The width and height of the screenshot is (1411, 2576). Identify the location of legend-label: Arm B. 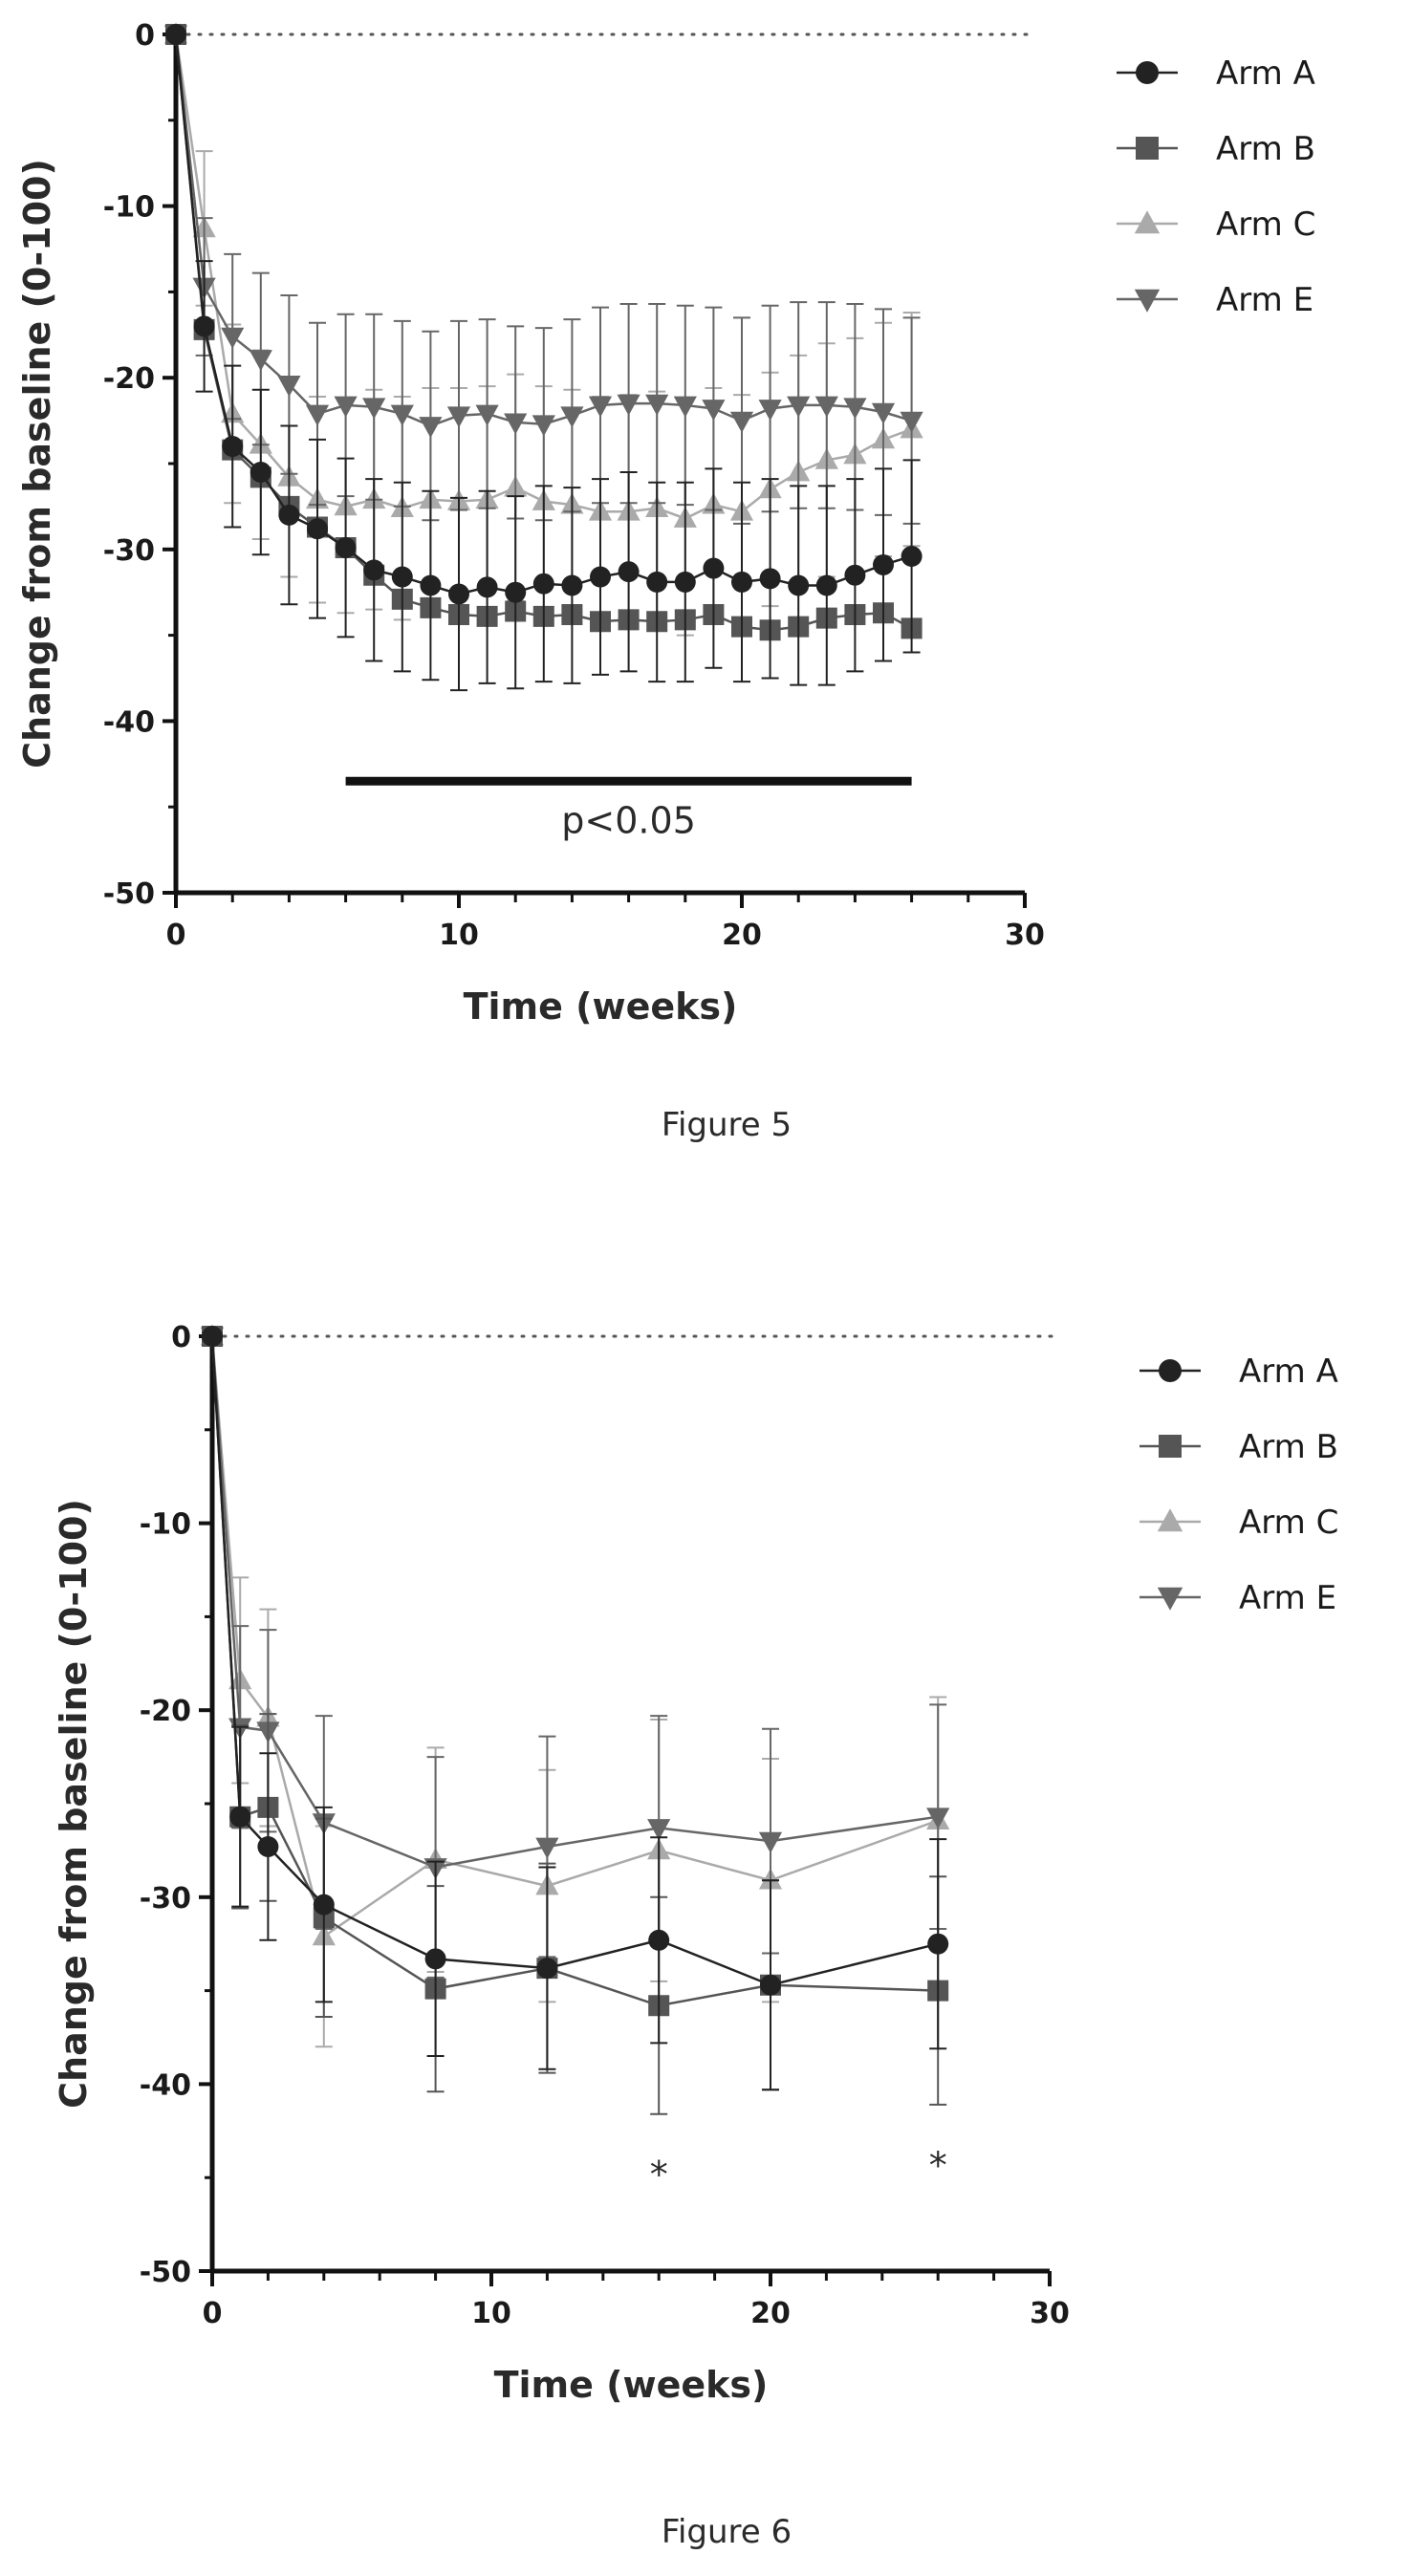
(1265, 149).